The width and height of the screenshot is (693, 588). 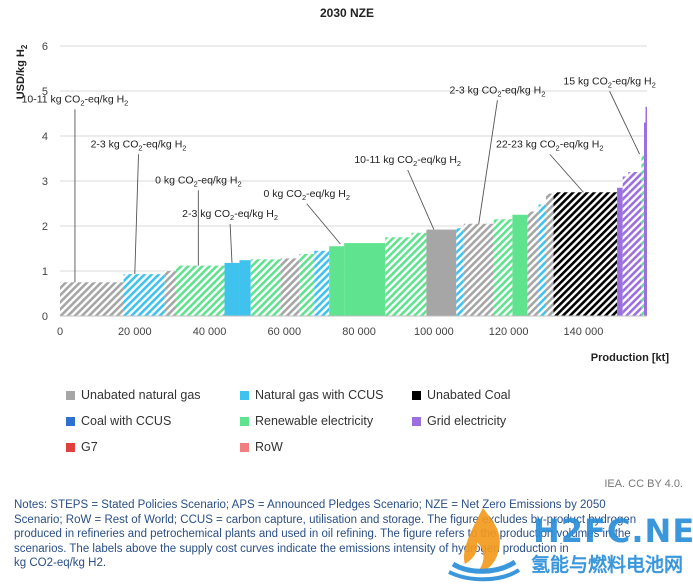 What do you see at coordinates (584, 332) in the screenshot?
I see `x-tick-label: 140 000` at bounding box center [584, 332].